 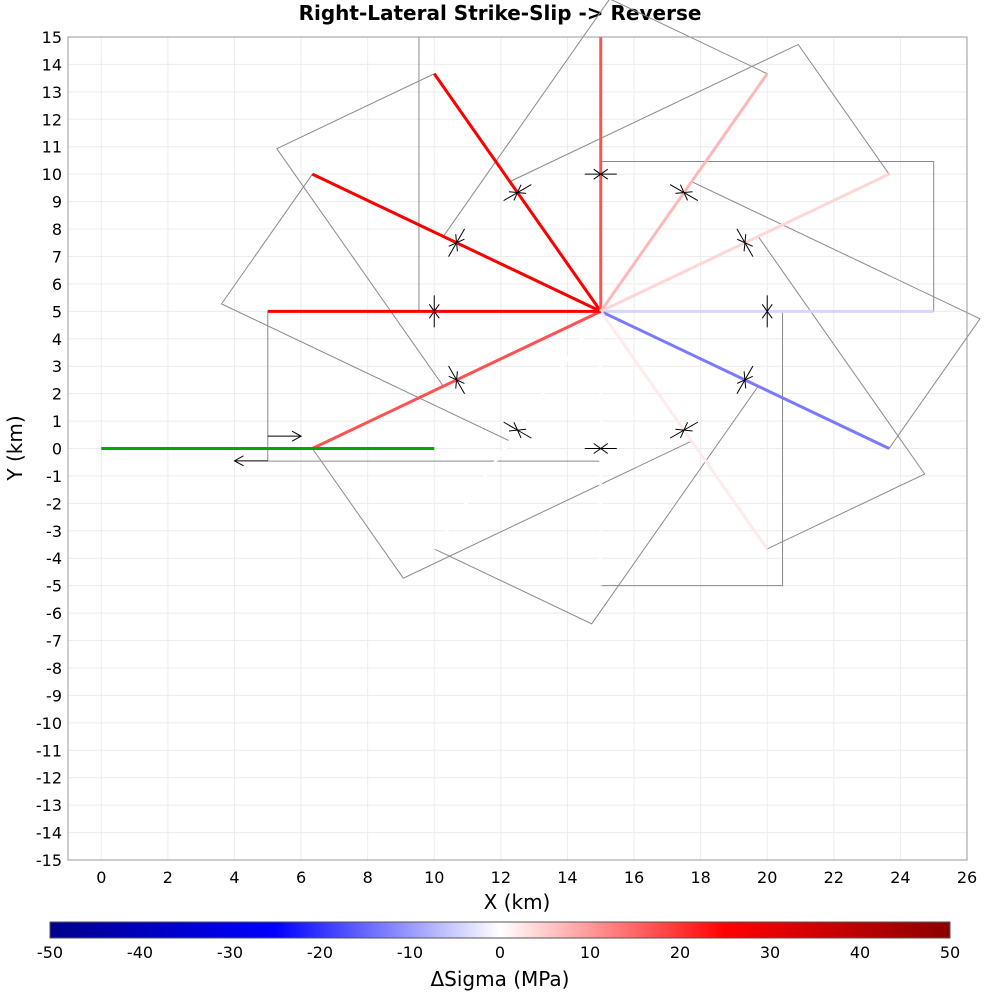 I want to click on y-tick-label: 13, so click(x=52, y=92).